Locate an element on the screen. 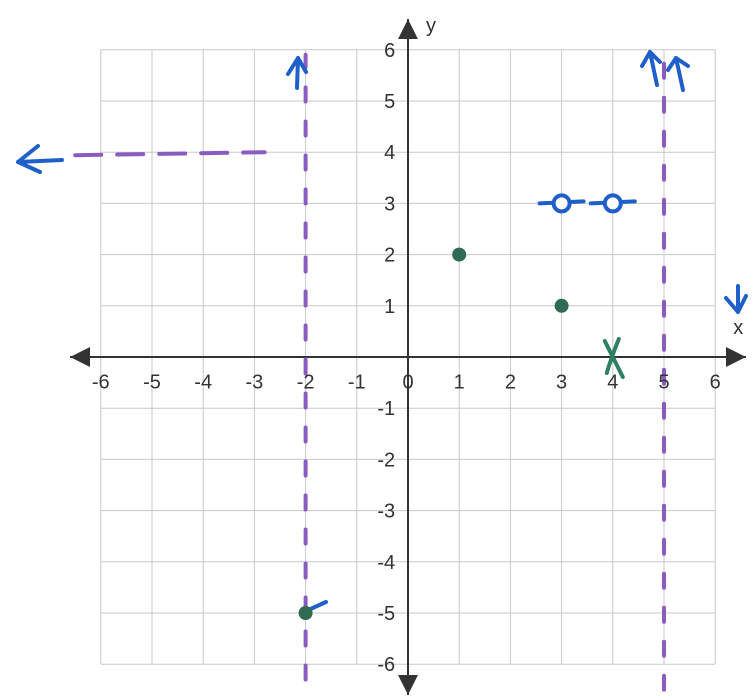 Image resolution: width=756 pixels, height=700 pixels. y-tick-label: -1 is located at coordinates (386, 409).